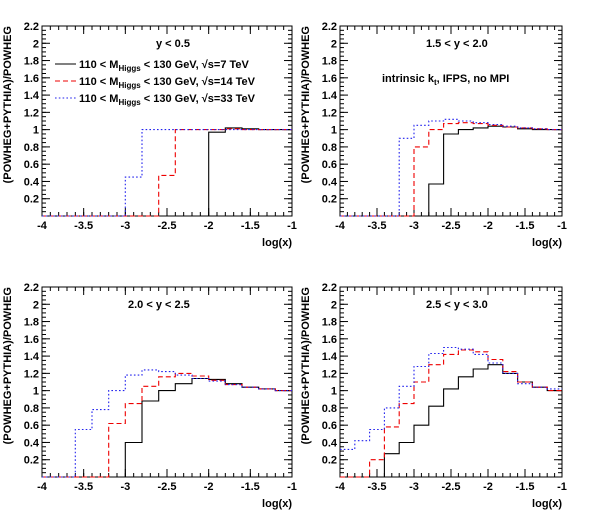 The height and width of the screenshot is (511, 591). What do you see at coordinates (167, 100) in the screenshot?
I see `legend-entry-3: 110 < MHiggs < 130 GeV, √s=33 TeV` at bounding box center [167, 100].